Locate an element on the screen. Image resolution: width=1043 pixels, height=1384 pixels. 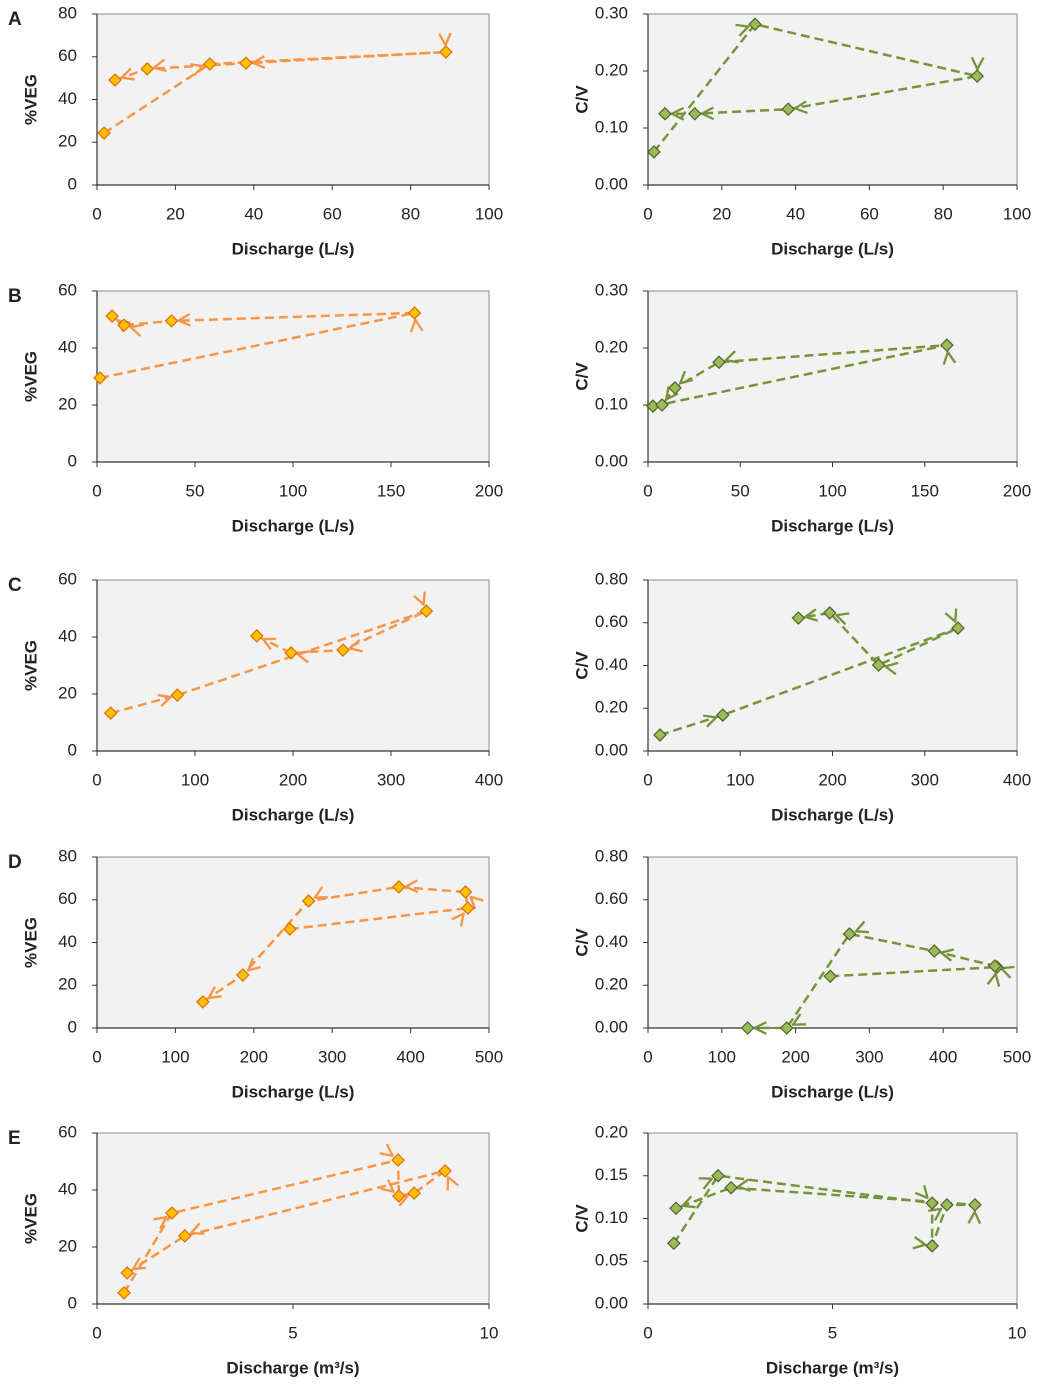
y-tick-label: 40 is located at coordinates (67, 346).